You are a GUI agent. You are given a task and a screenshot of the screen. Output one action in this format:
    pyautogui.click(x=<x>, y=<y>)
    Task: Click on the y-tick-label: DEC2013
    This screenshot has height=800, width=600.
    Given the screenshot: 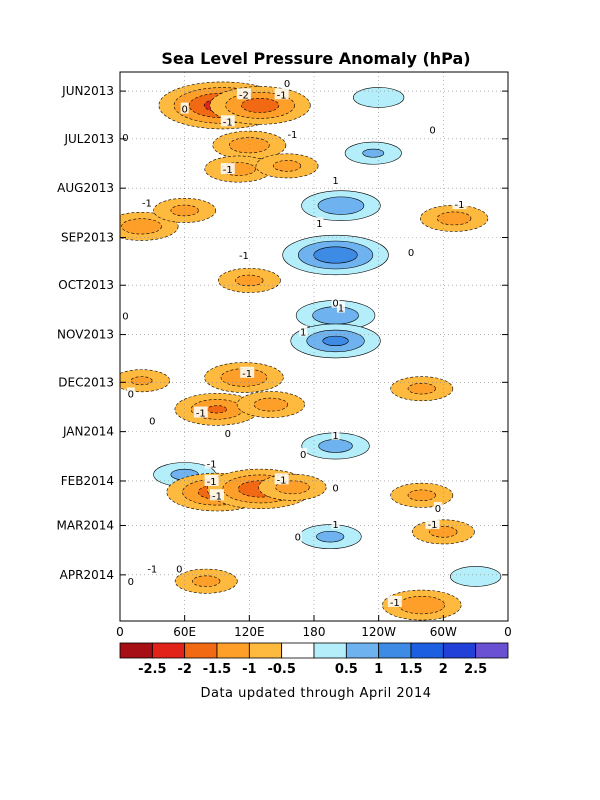 What is the action you would take?
    pyautogui.click(x=86, y=382)
    